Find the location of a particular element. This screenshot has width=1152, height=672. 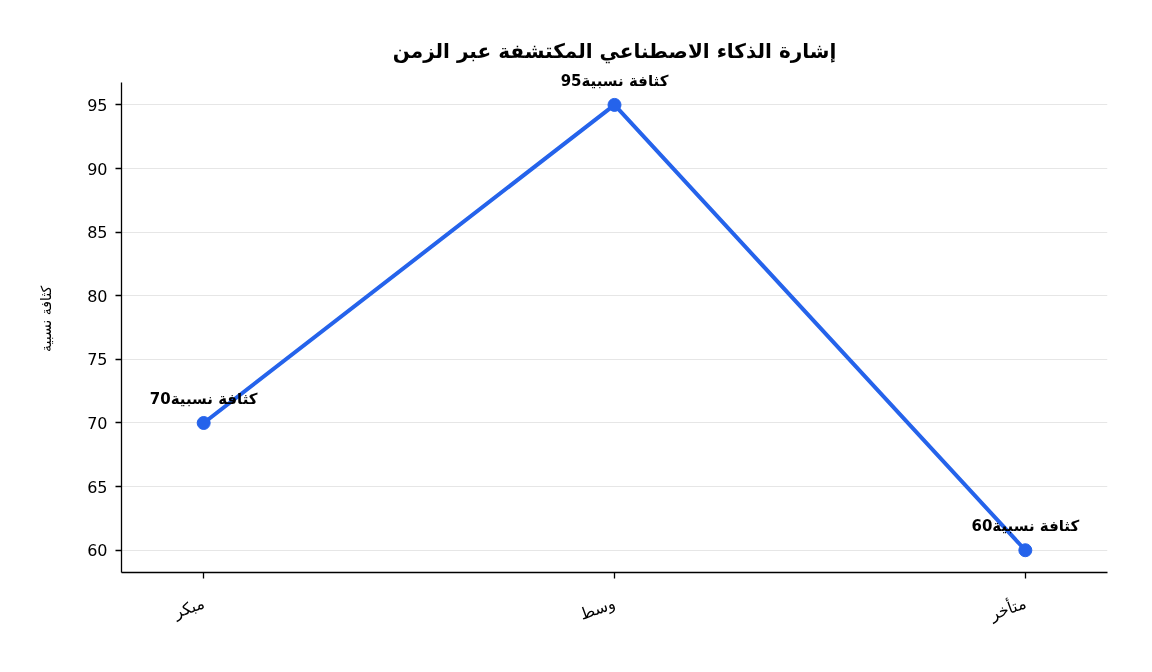

y-axis-title: كثافة نسبية is located at coordinates (46, 319).